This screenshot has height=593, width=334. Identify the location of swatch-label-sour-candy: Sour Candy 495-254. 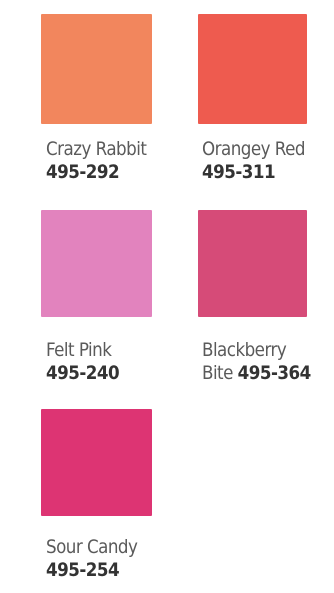
(92, 559).